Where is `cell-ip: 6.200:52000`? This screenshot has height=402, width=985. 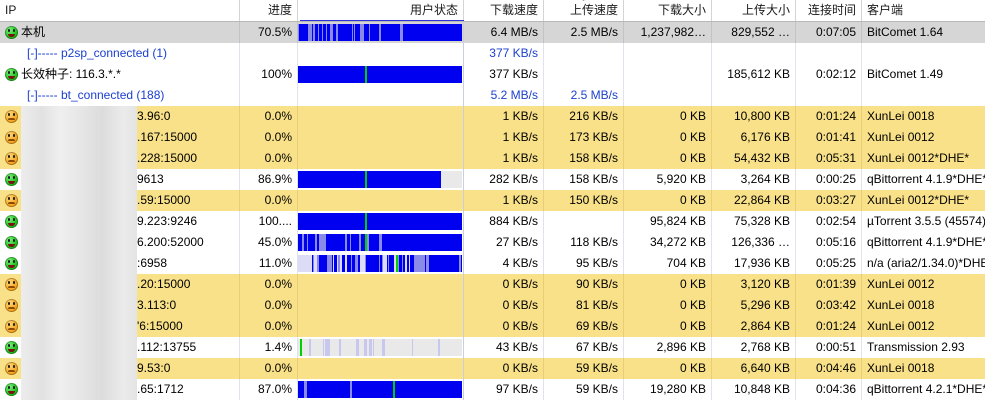
cell-ip: 6.200:52000 is located at coordinates (120, 242).